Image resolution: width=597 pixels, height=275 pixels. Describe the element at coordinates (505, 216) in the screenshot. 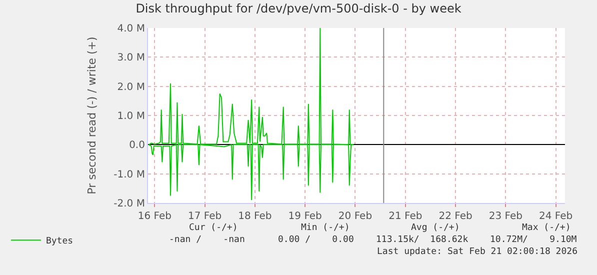

I see `x-tick-label: 23 Feb` at that location.